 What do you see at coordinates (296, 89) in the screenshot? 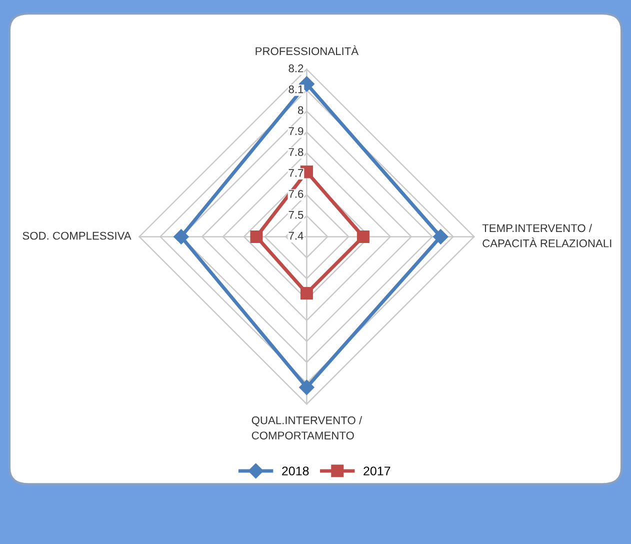
I see `y-tick-label: 8.1` at bounding box center [296, 89].